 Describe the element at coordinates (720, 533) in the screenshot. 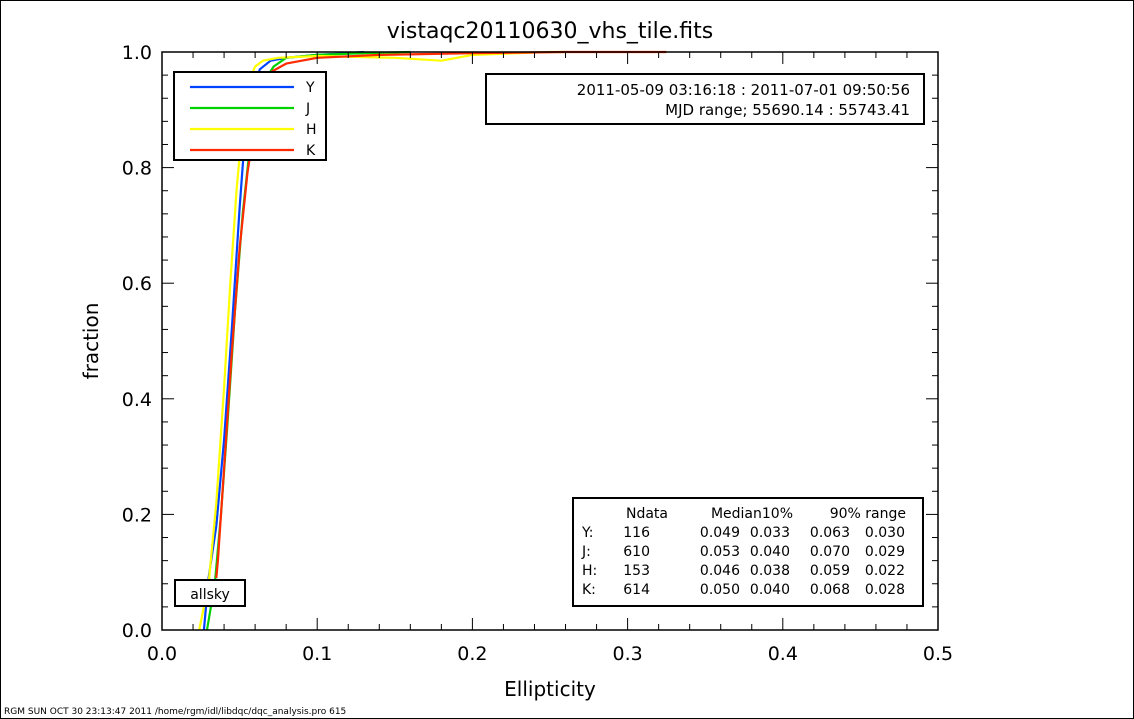

I see `stats-row-median: 0.049` at that location.